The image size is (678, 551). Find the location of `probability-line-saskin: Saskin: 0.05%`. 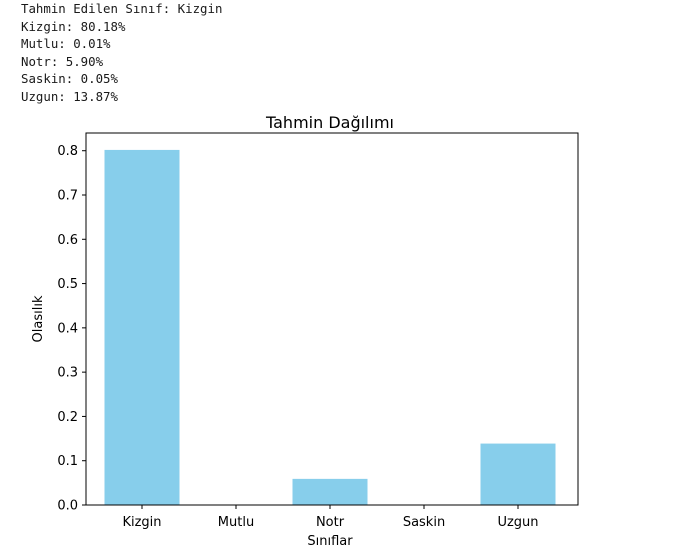

probability-line-saskin: Saskin: 0.05% is located at coordinates (69, 79).